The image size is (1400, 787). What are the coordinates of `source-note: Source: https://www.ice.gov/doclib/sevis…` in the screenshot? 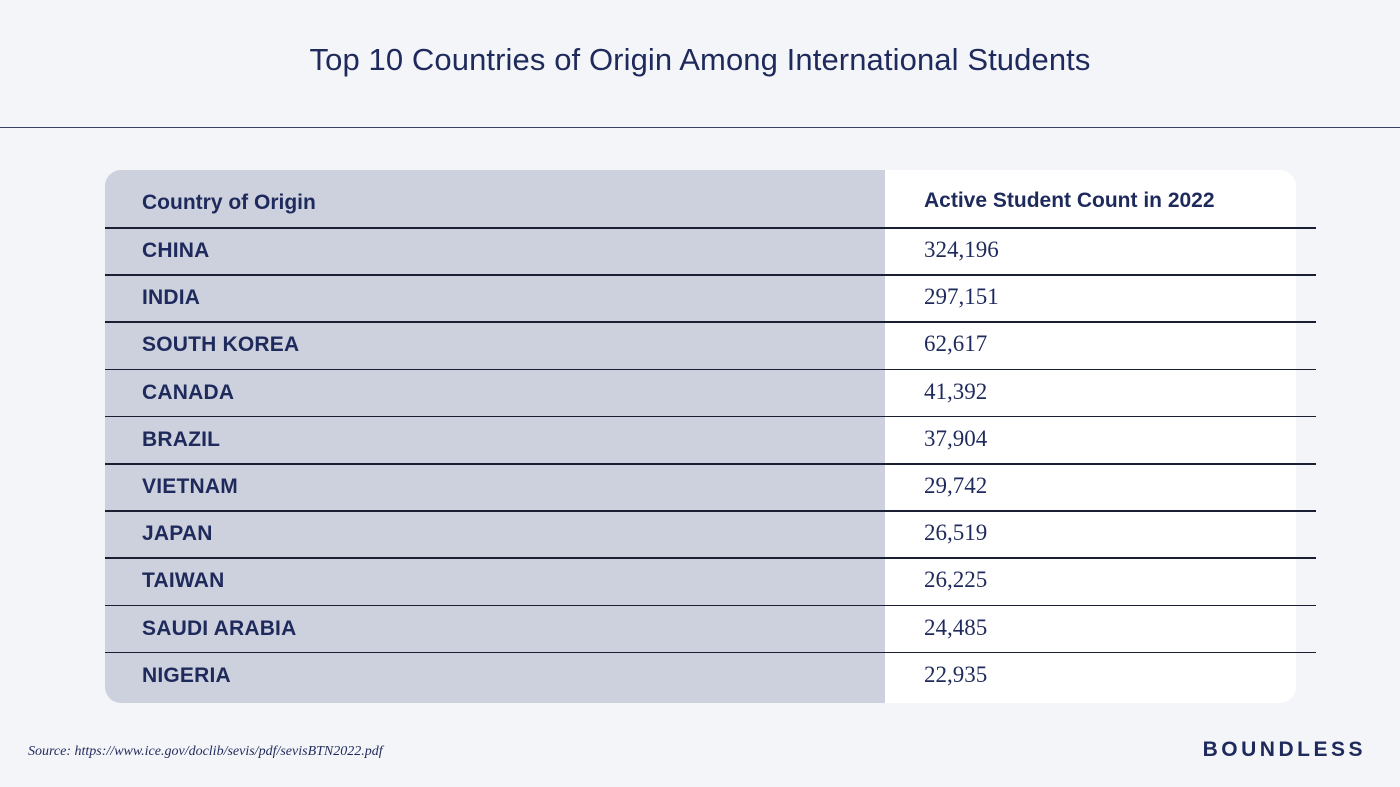 It's located at (205, 751).